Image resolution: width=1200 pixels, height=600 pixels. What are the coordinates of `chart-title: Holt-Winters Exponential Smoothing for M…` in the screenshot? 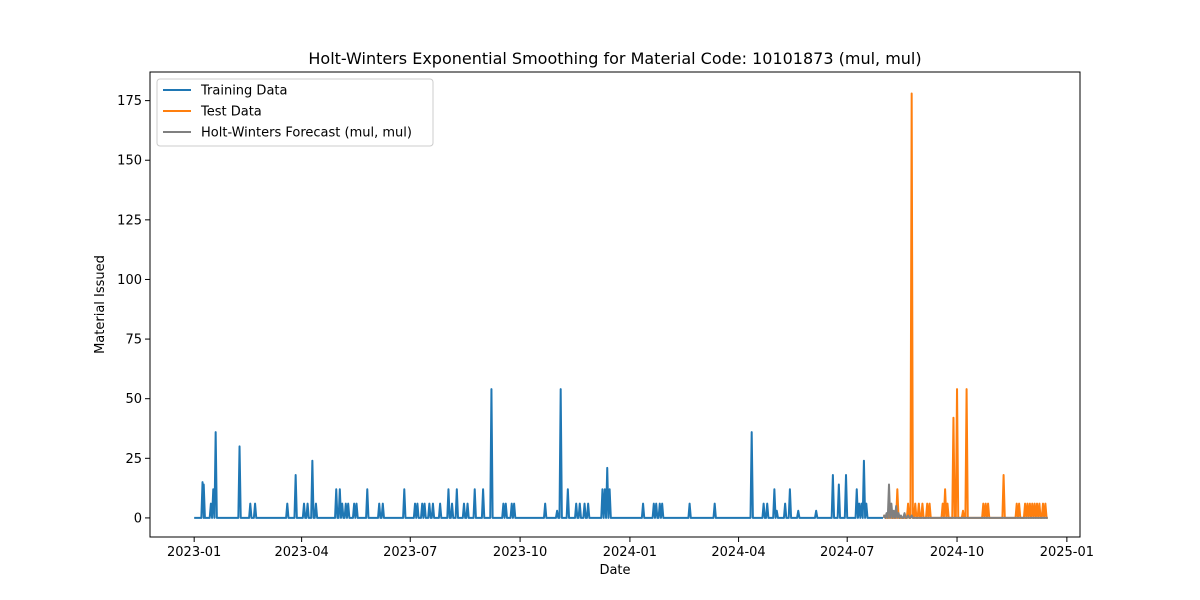 It's located at (614, 58).